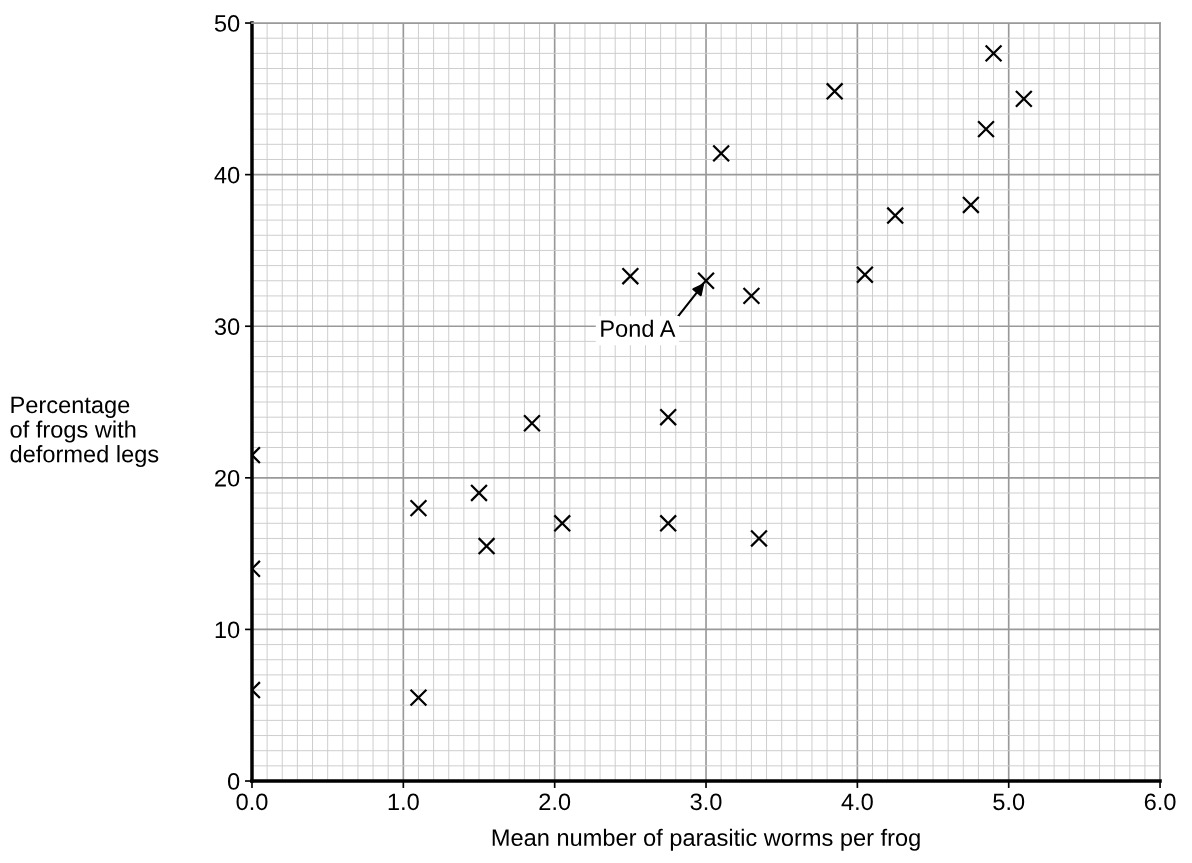 This screenshot has width=1192, height=863. What do you see at coordinates (227, 23) in the screenshot?
I see `y-tick-label: 50` at bounding box center [227, 23].